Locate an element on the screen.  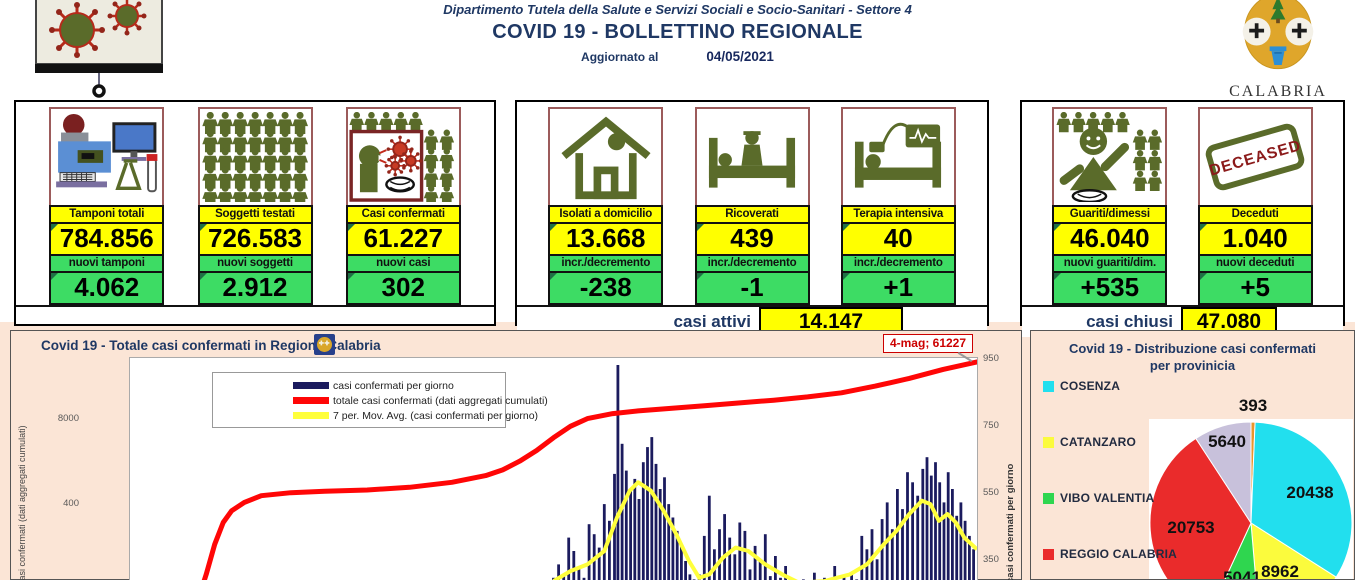
stat-value: 40 is located at coordinates (898, 239).